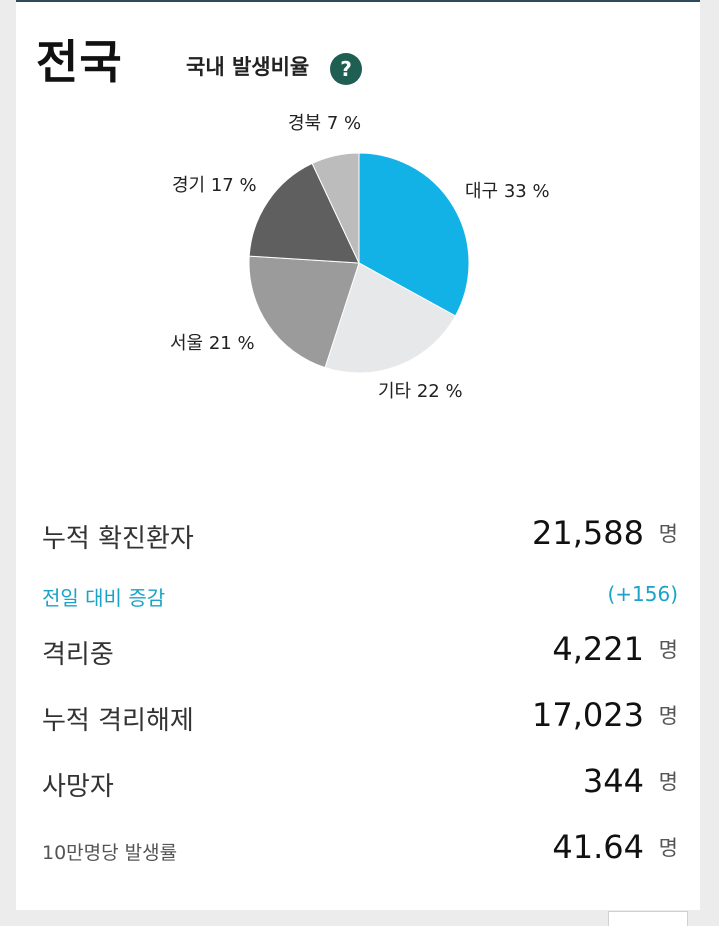  What do you see at coordinates (668, 716) in the screenshot?
I see `released-unit: 명` at bounding box center [668, 716].